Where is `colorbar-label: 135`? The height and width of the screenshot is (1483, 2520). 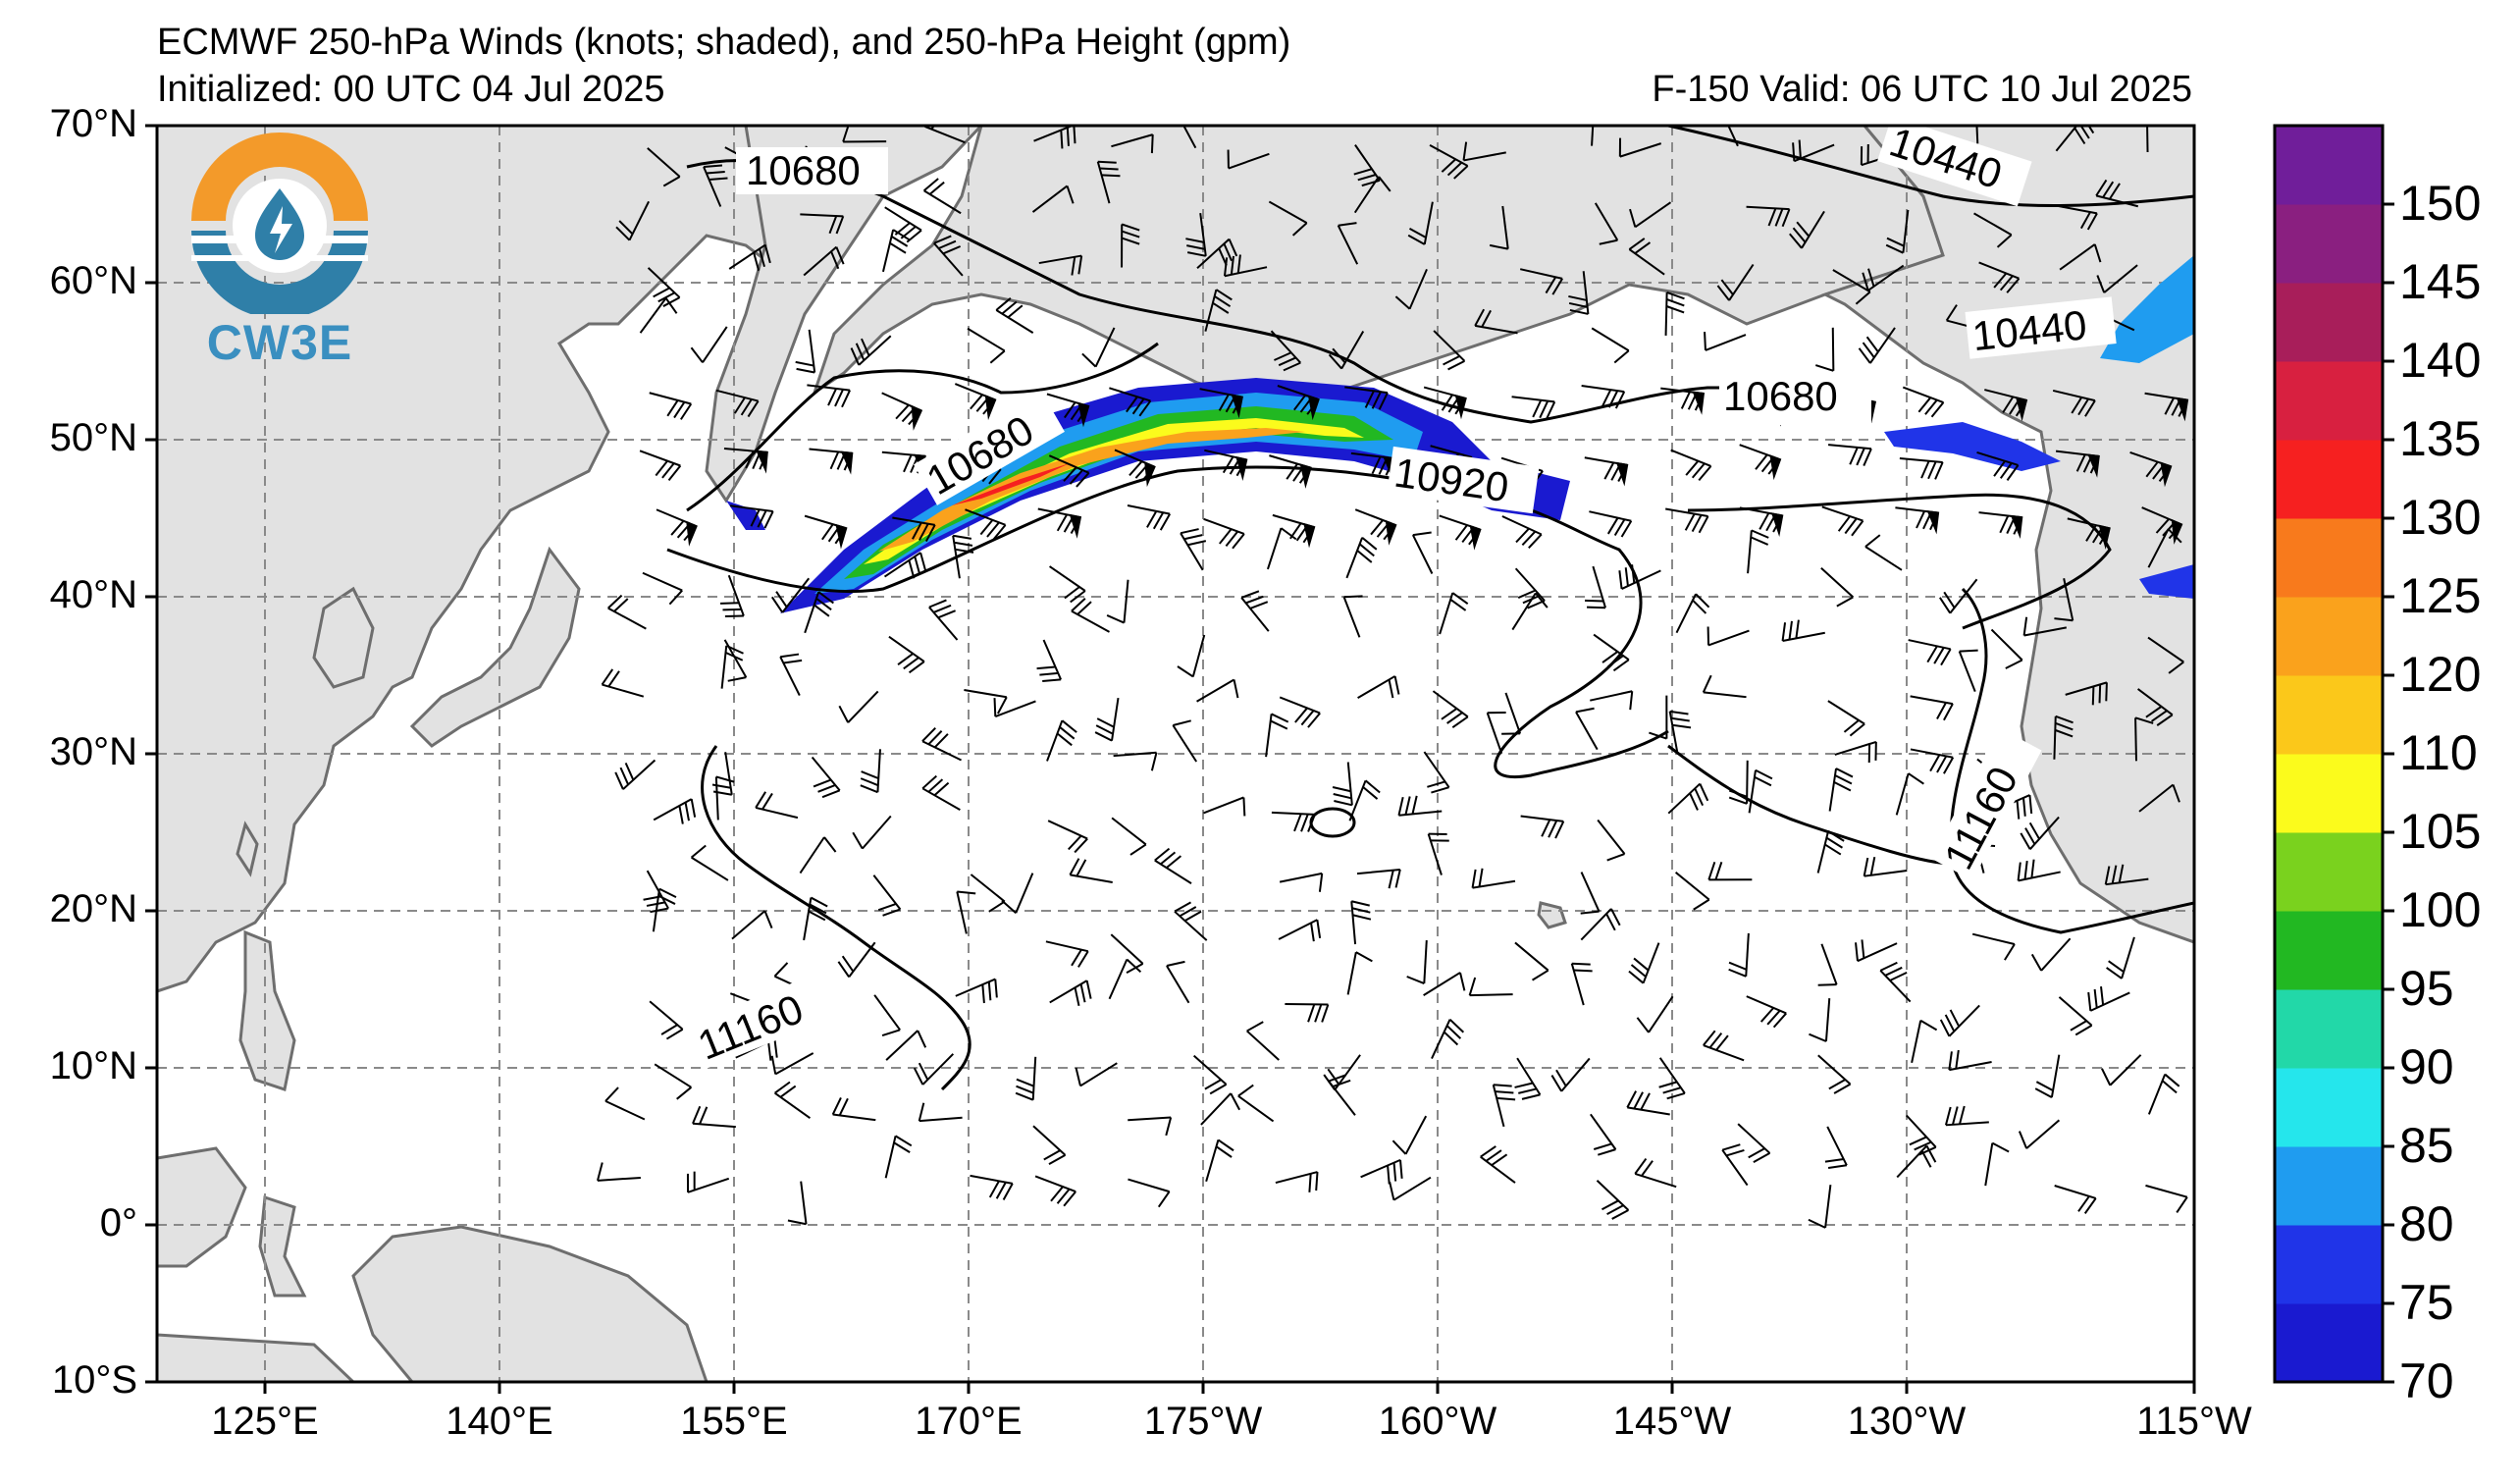
colorbar-label: 135 is located at coordinates (2440, 439).